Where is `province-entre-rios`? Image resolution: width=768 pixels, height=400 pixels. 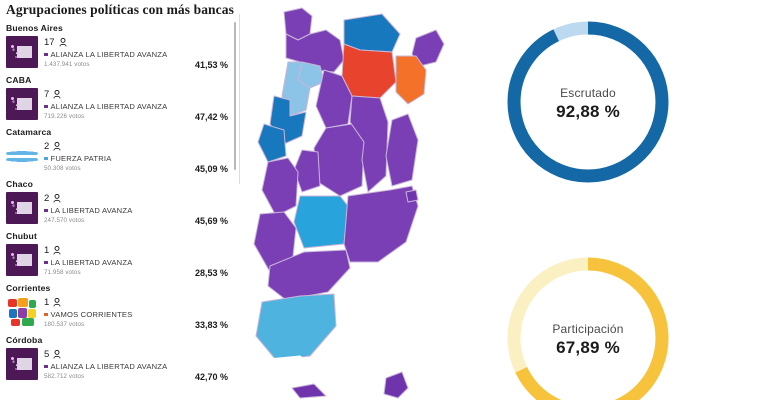
province-entre-rios is located at coordinates (402, 150).